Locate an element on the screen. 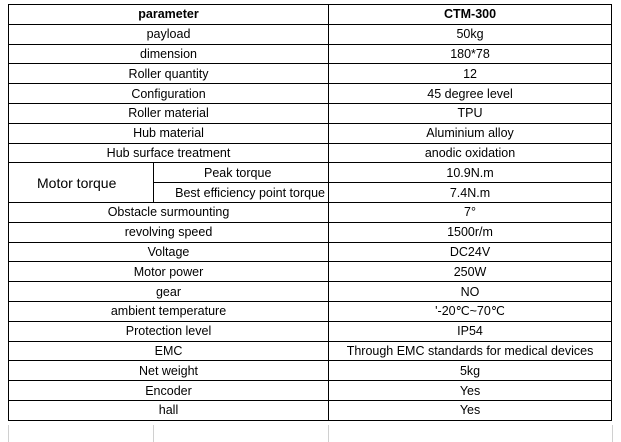 This screenshot has width=621, height=442. table-row: Configuration 45 degree level is located at coordinates (310, 93).